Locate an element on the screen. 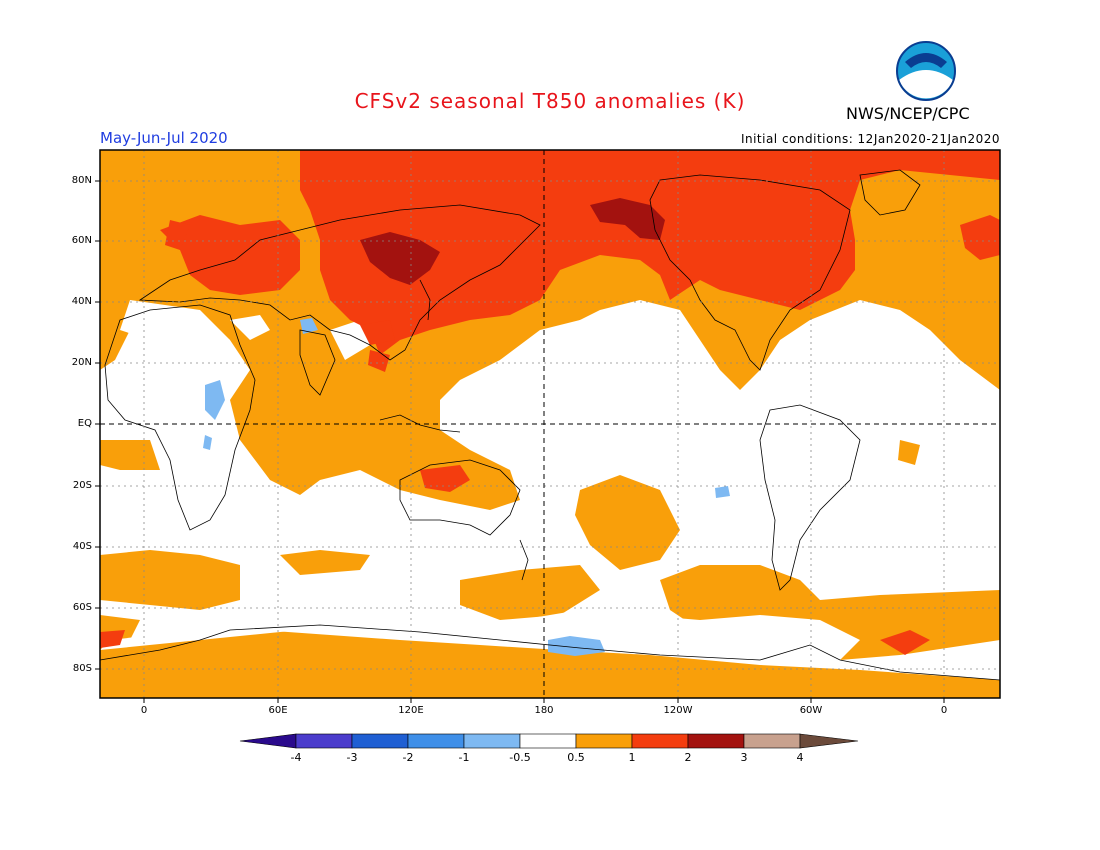  colorbar-label: -0.5 is located at coordinates (520, 757).